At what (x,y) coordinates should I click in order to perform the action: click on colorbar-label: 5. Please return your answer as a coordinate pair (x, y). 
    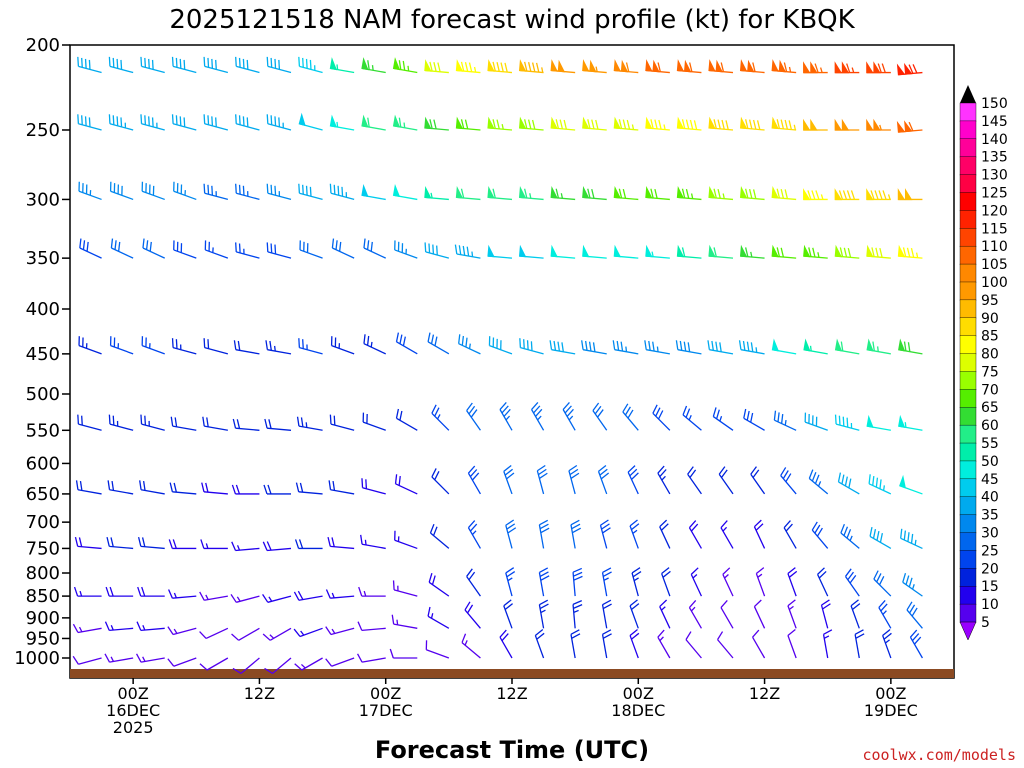
    Looking at the image, I should click on (985, 623).